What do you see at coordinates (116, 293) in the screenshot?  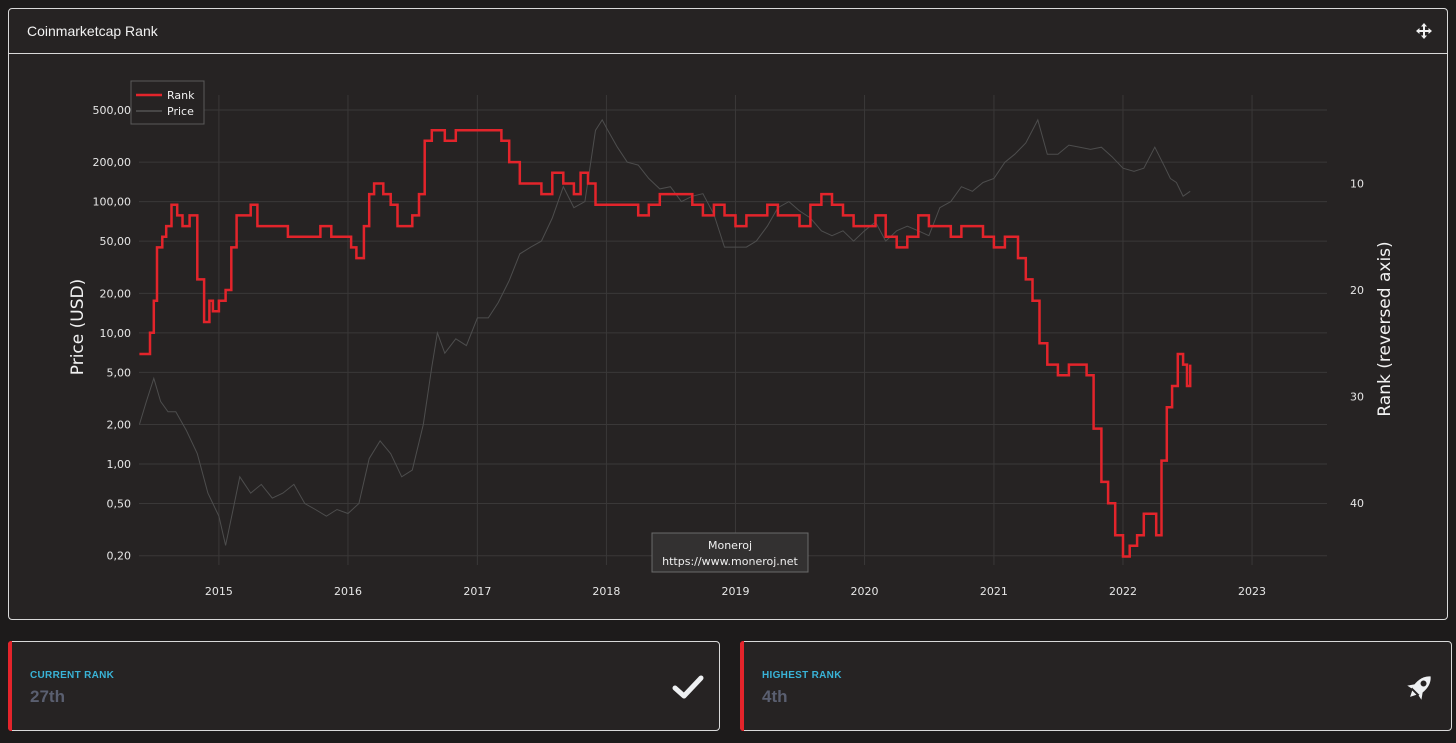 I see `y-left-tick-label: 20,00` at bounding box center [116, 293].